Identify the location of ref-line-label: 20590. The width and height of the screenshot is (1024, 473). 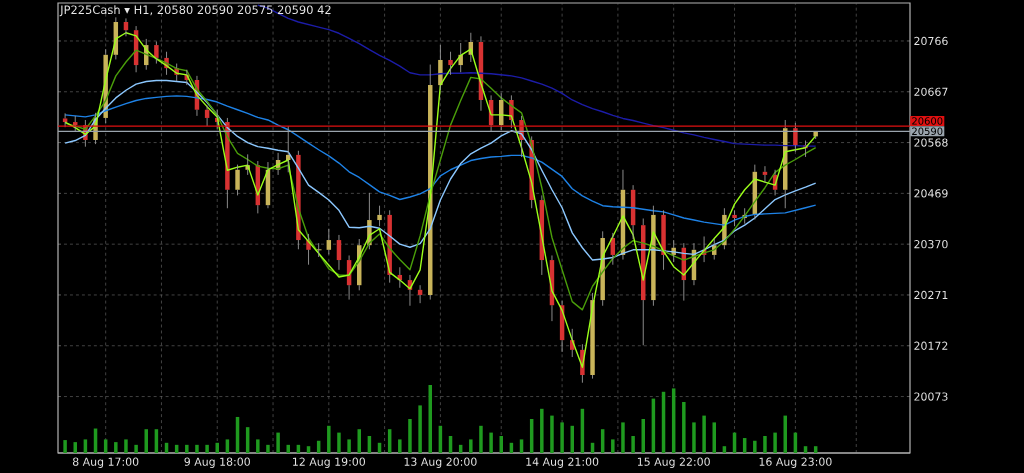
(927, 131).